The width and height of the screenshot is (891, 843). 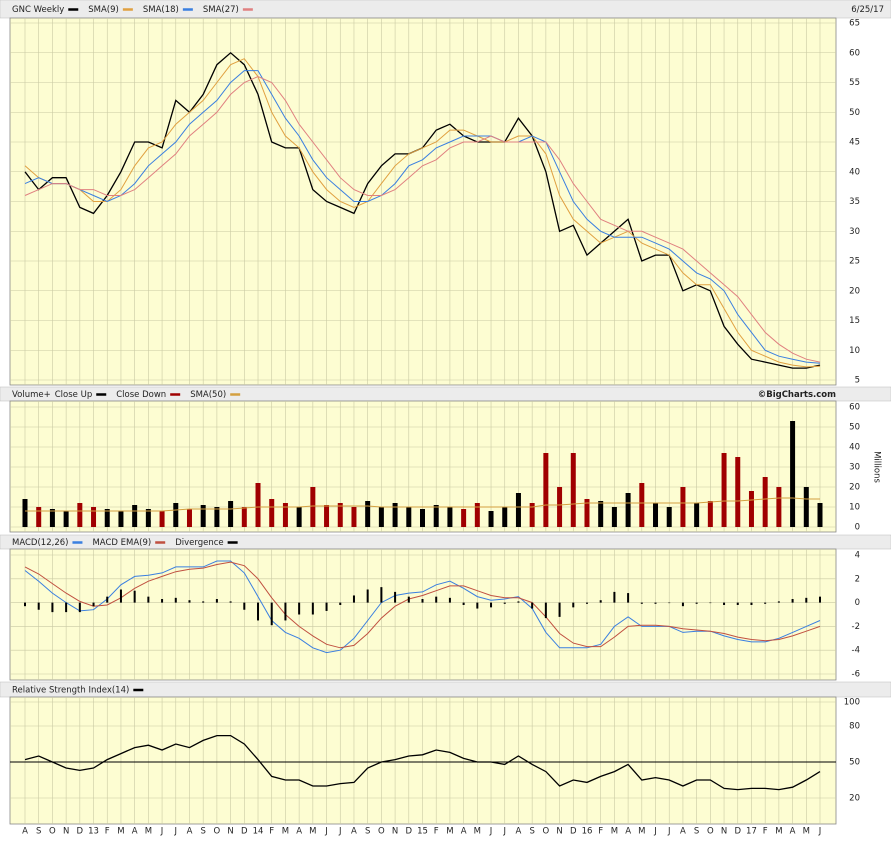 I want to click on series-line, so click(x=422, y=762).